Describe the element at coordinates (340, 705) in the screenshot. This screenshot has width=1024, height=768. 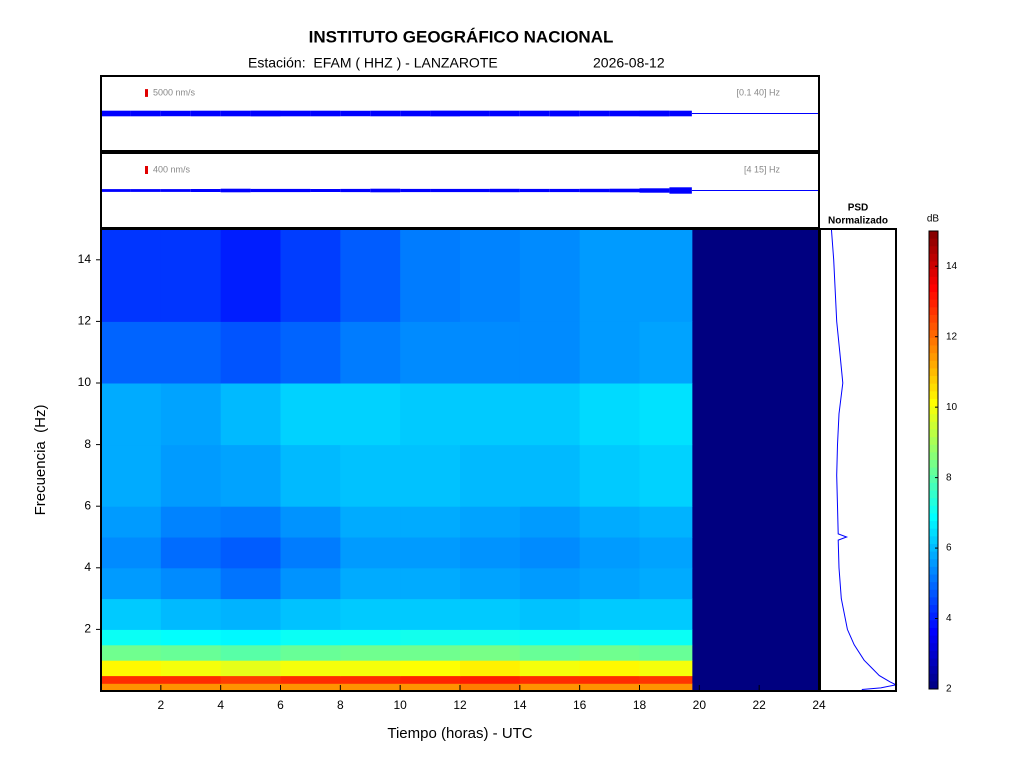
I see `x-tick-label: 8` at that location.